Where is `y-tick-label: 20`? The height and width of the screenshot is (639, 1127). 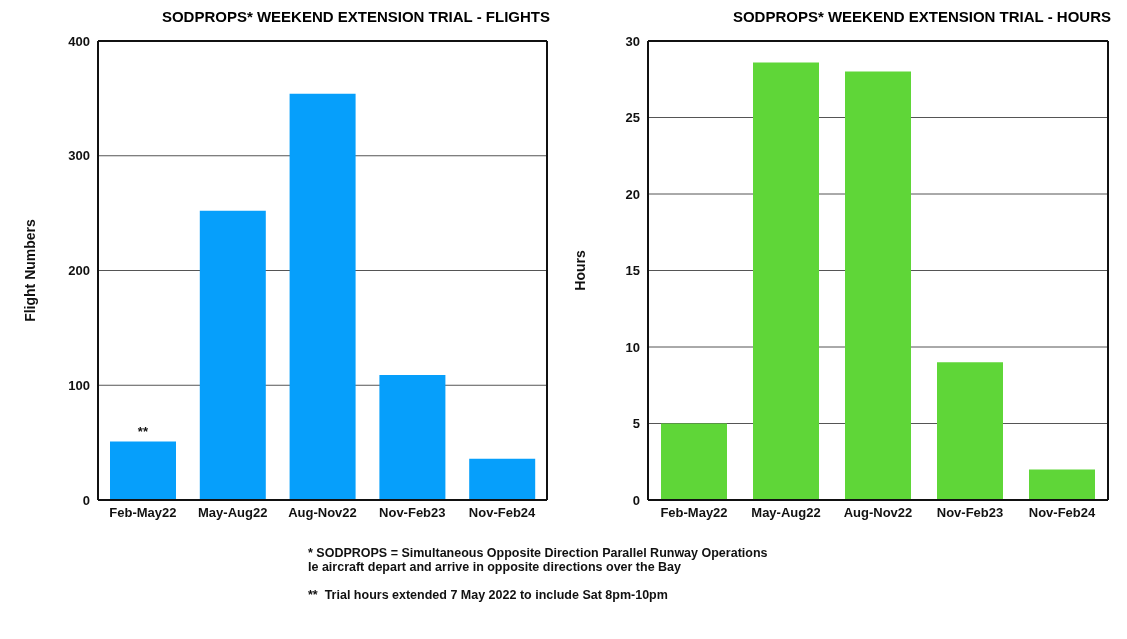
y-tick-label: 20 is located at coordinates (632, 194).